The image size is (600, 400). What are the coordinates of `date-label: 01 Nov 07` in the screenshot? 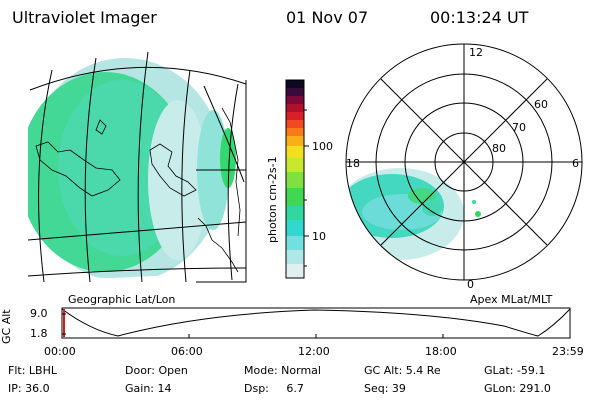 It's located at (327, 17).